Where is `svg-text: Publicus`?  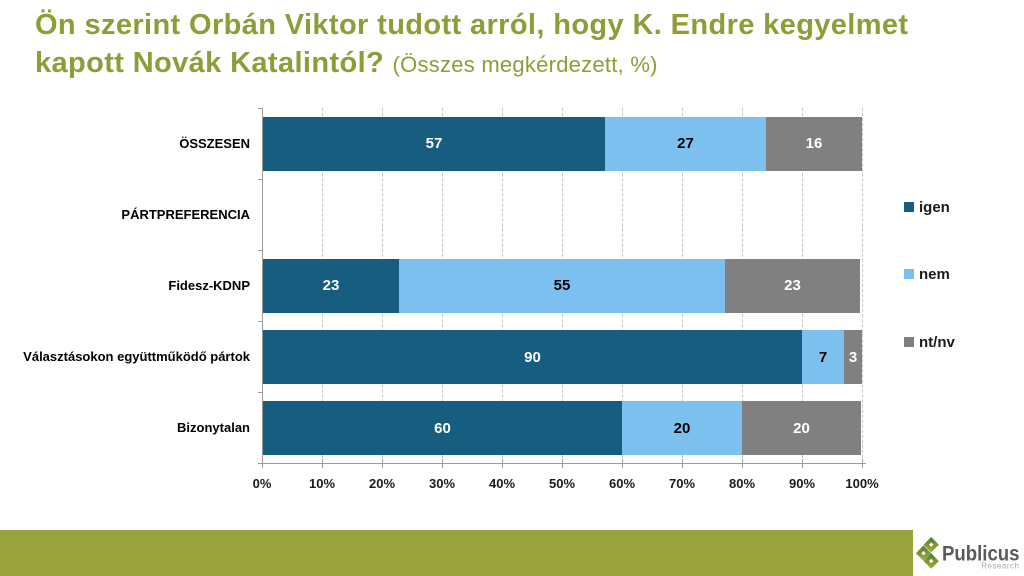 svg-text: Publicus is located at coordinates (981, 554).